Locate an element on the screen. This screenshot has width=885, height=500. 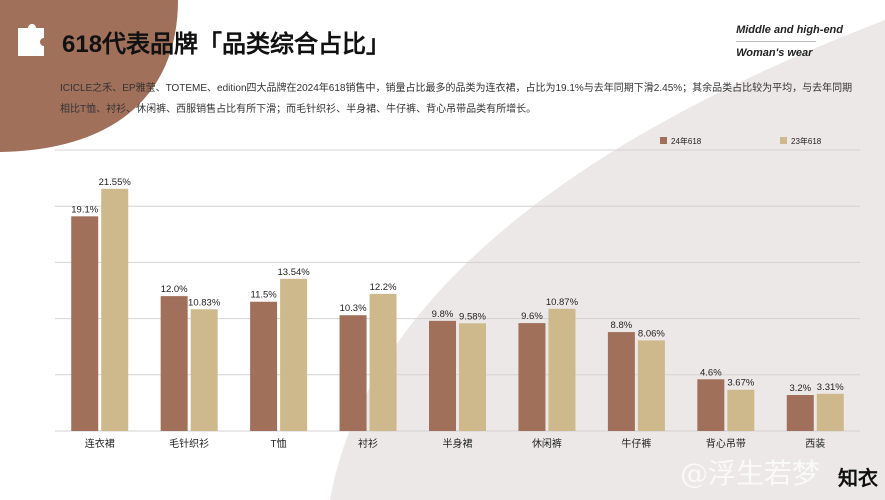
category-label: T恤 is located at coordinates (279, 443).